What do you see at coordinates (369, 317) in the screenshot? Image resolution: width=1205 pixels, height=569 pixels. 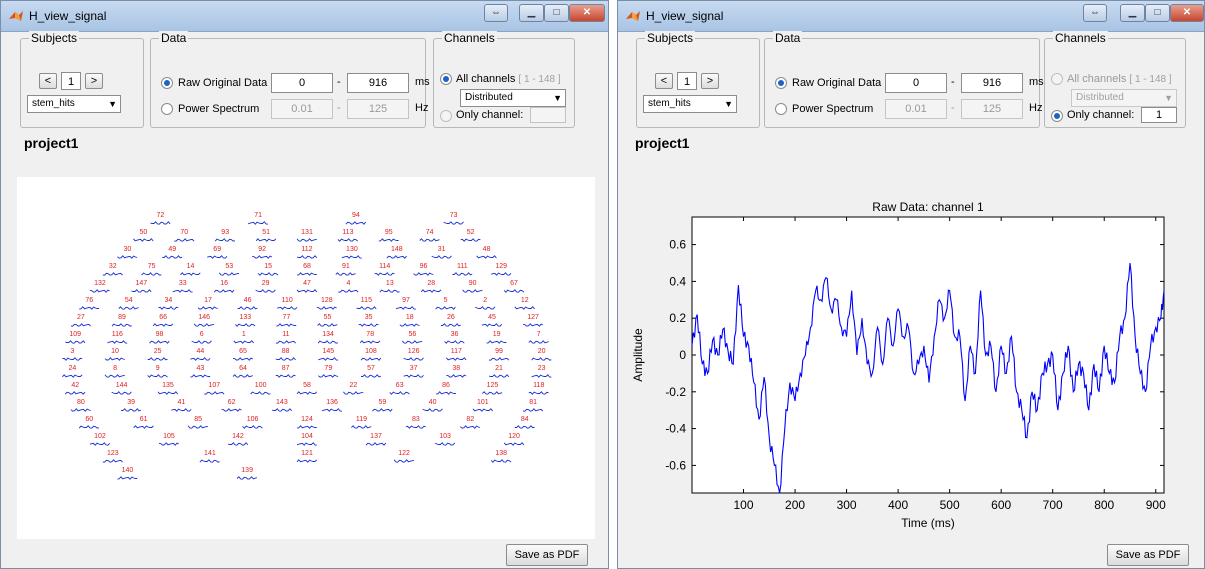 I see `channel-label: 35` at bounding box center [369, 317].